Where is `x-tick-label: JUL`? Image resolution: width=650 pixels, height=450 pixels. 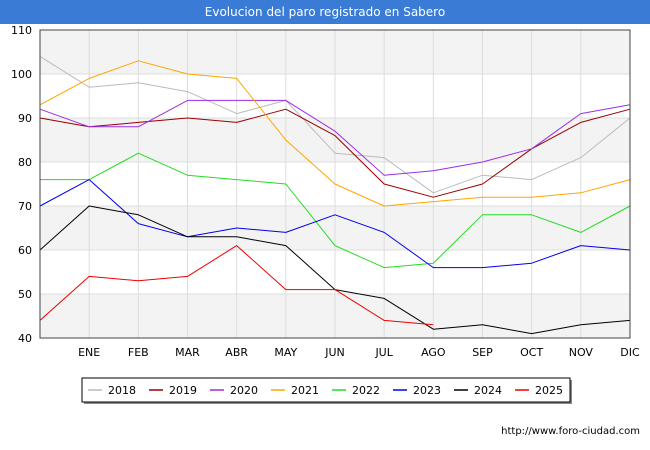
x-tick-label: JUL is located at coordinates (383, 352).